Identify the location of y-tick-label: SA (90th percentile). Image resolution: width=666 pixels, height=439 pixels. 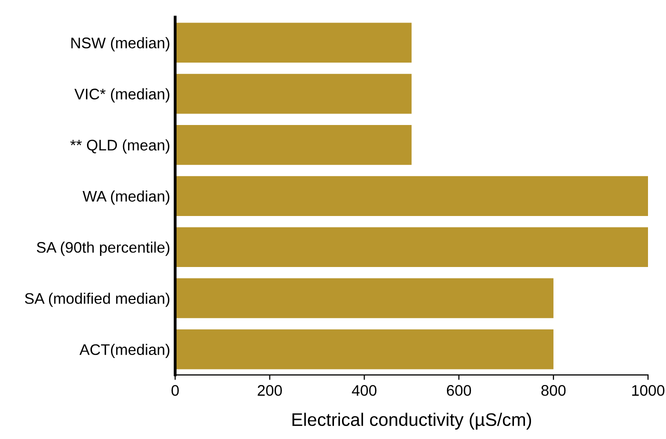
(103, 249).